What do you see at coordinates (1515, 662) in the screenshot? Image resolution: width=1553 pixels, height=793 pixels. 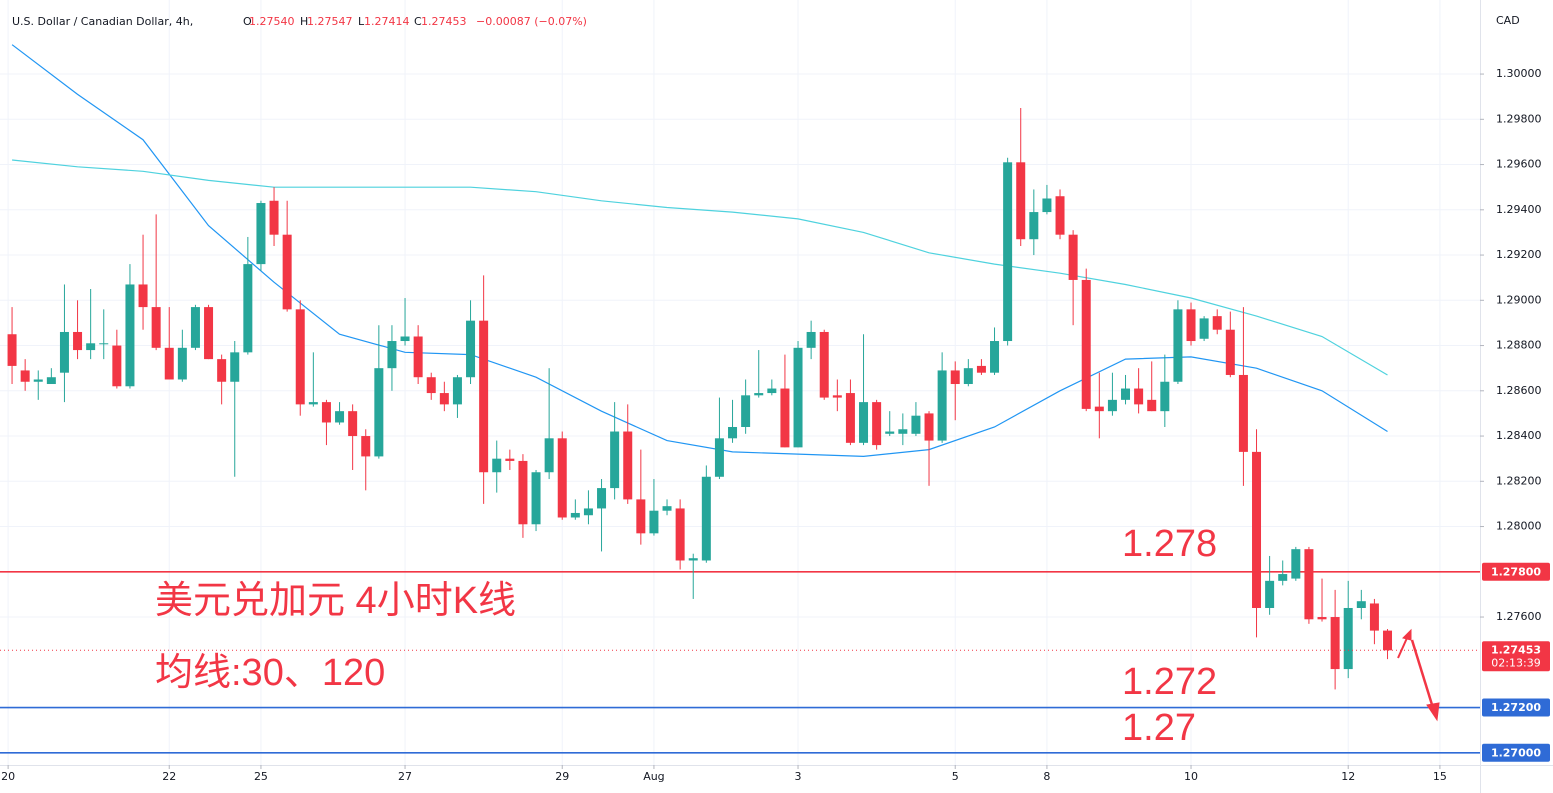 I see `countdown-label: 02:13:39` at bounding box center [1515, 662].